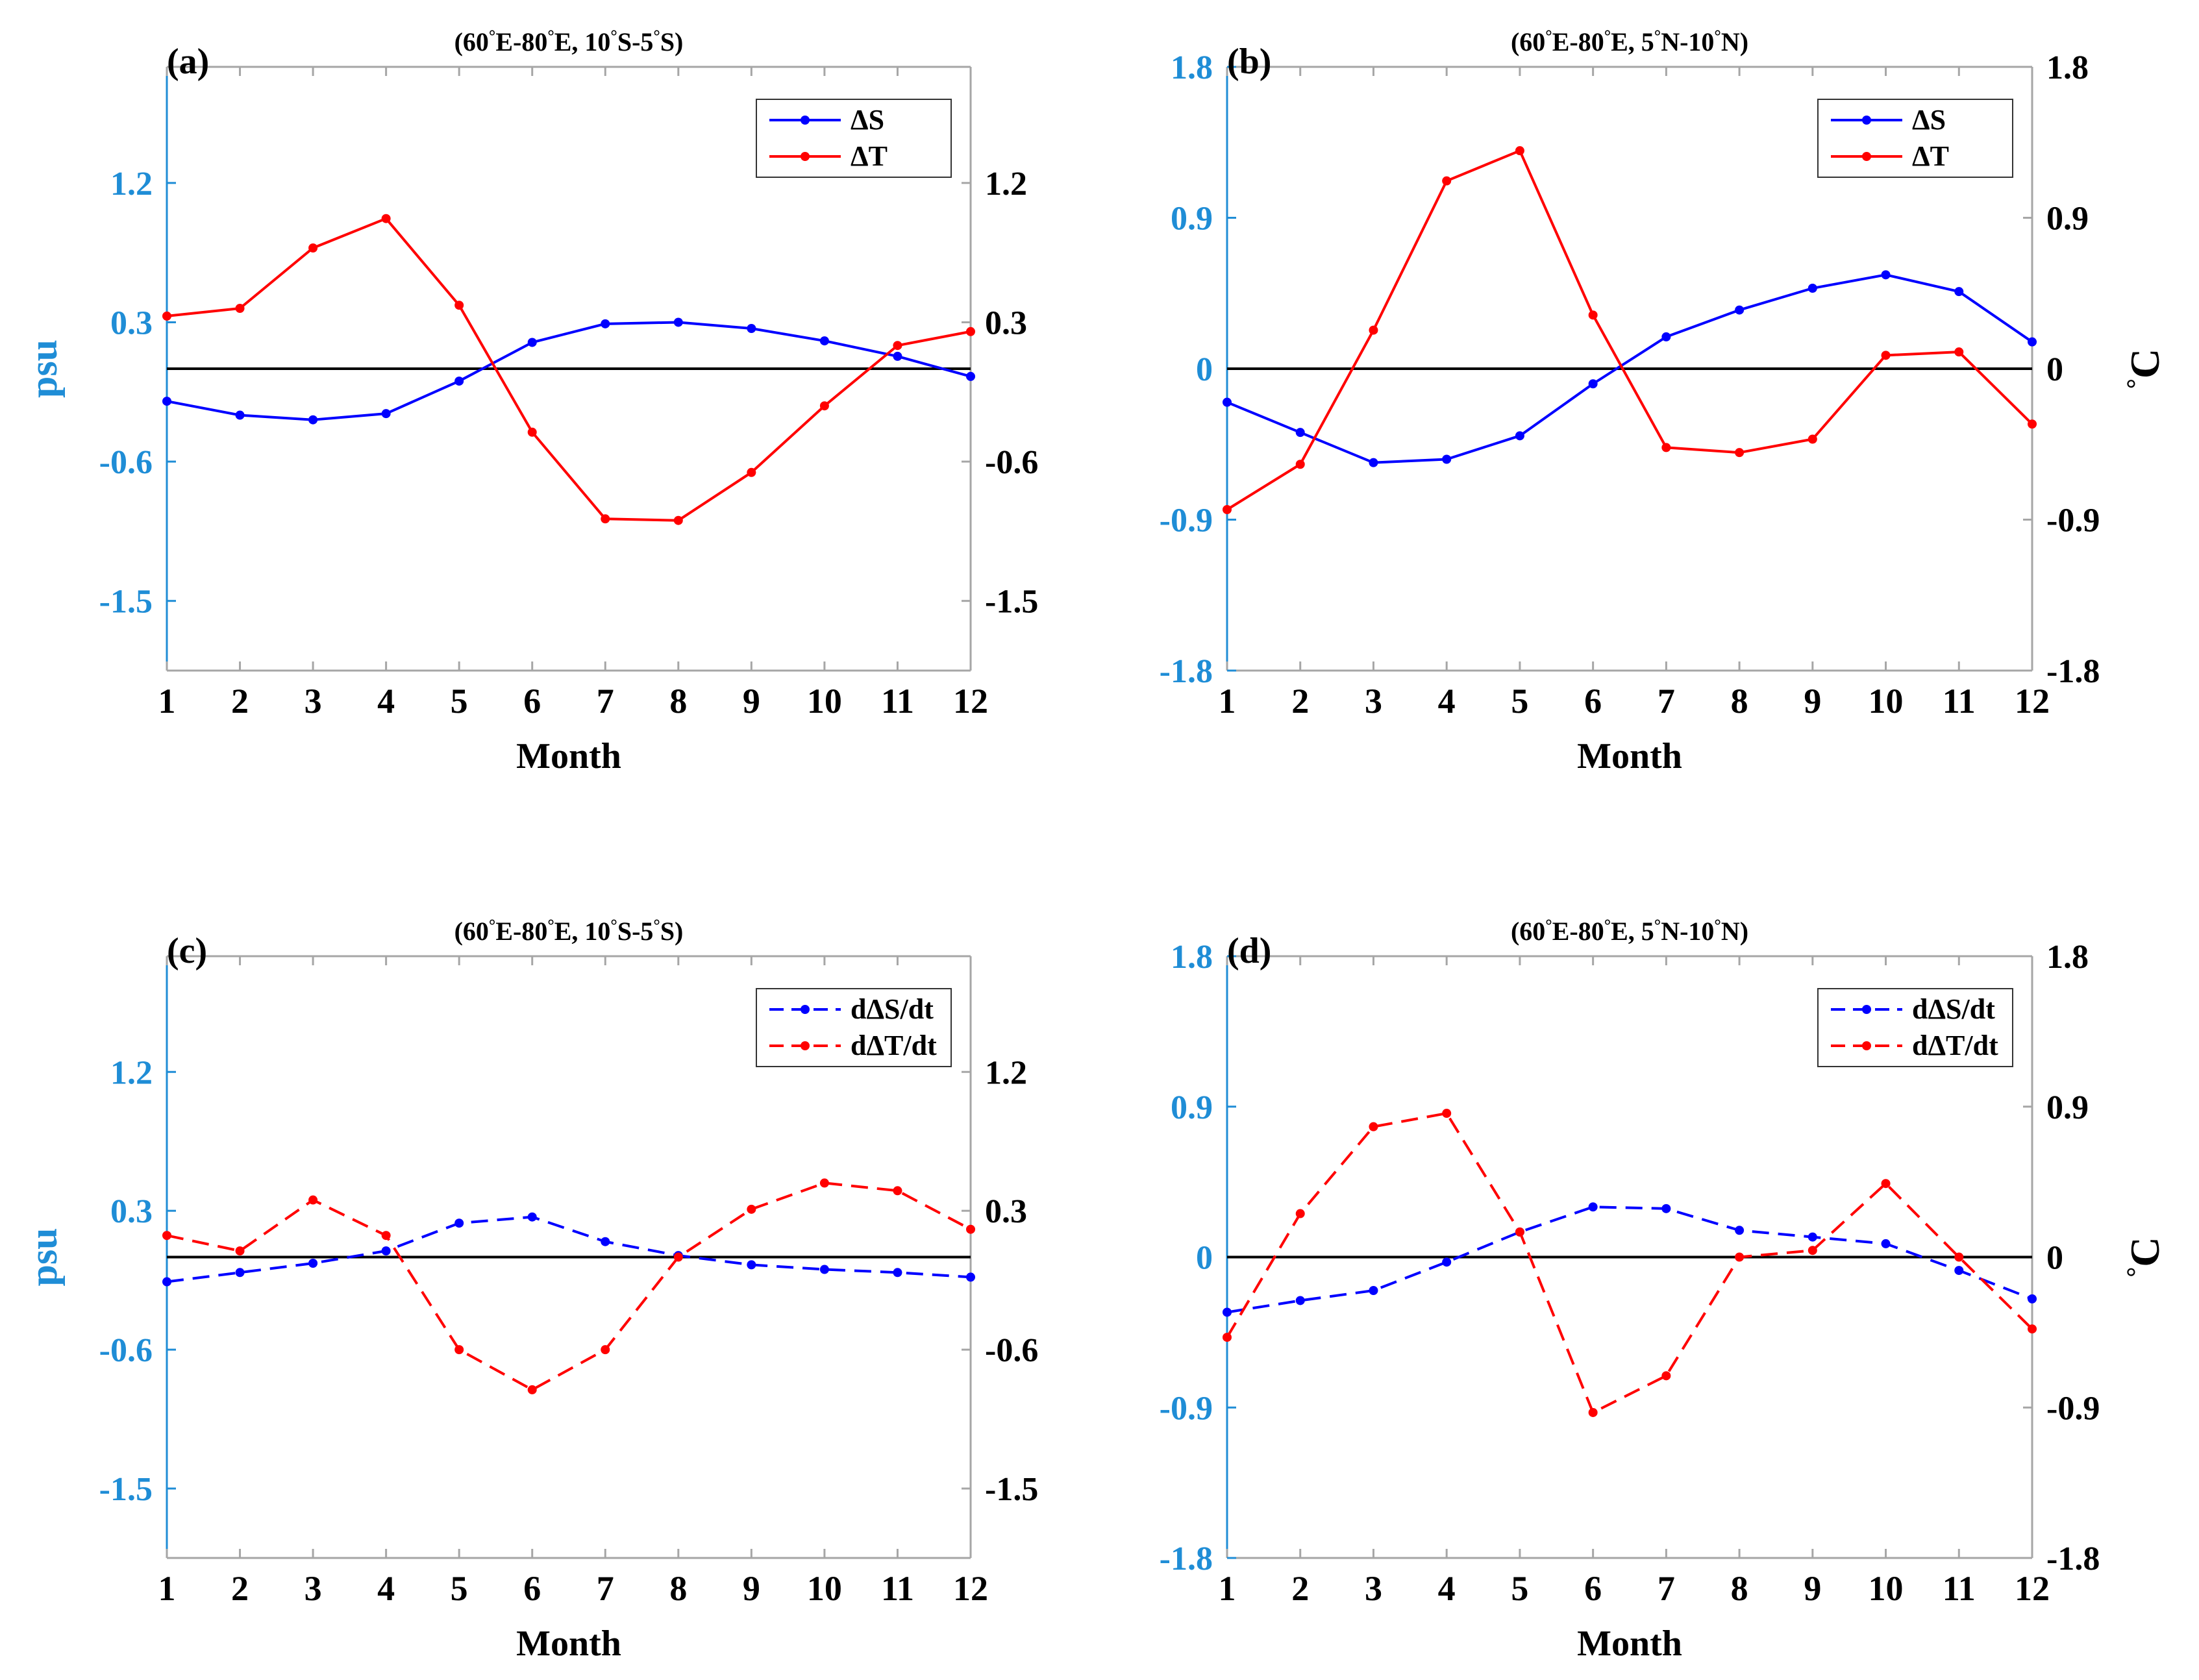  I want to click on y-tick-label-right: 0.3, so click(1006, 322).